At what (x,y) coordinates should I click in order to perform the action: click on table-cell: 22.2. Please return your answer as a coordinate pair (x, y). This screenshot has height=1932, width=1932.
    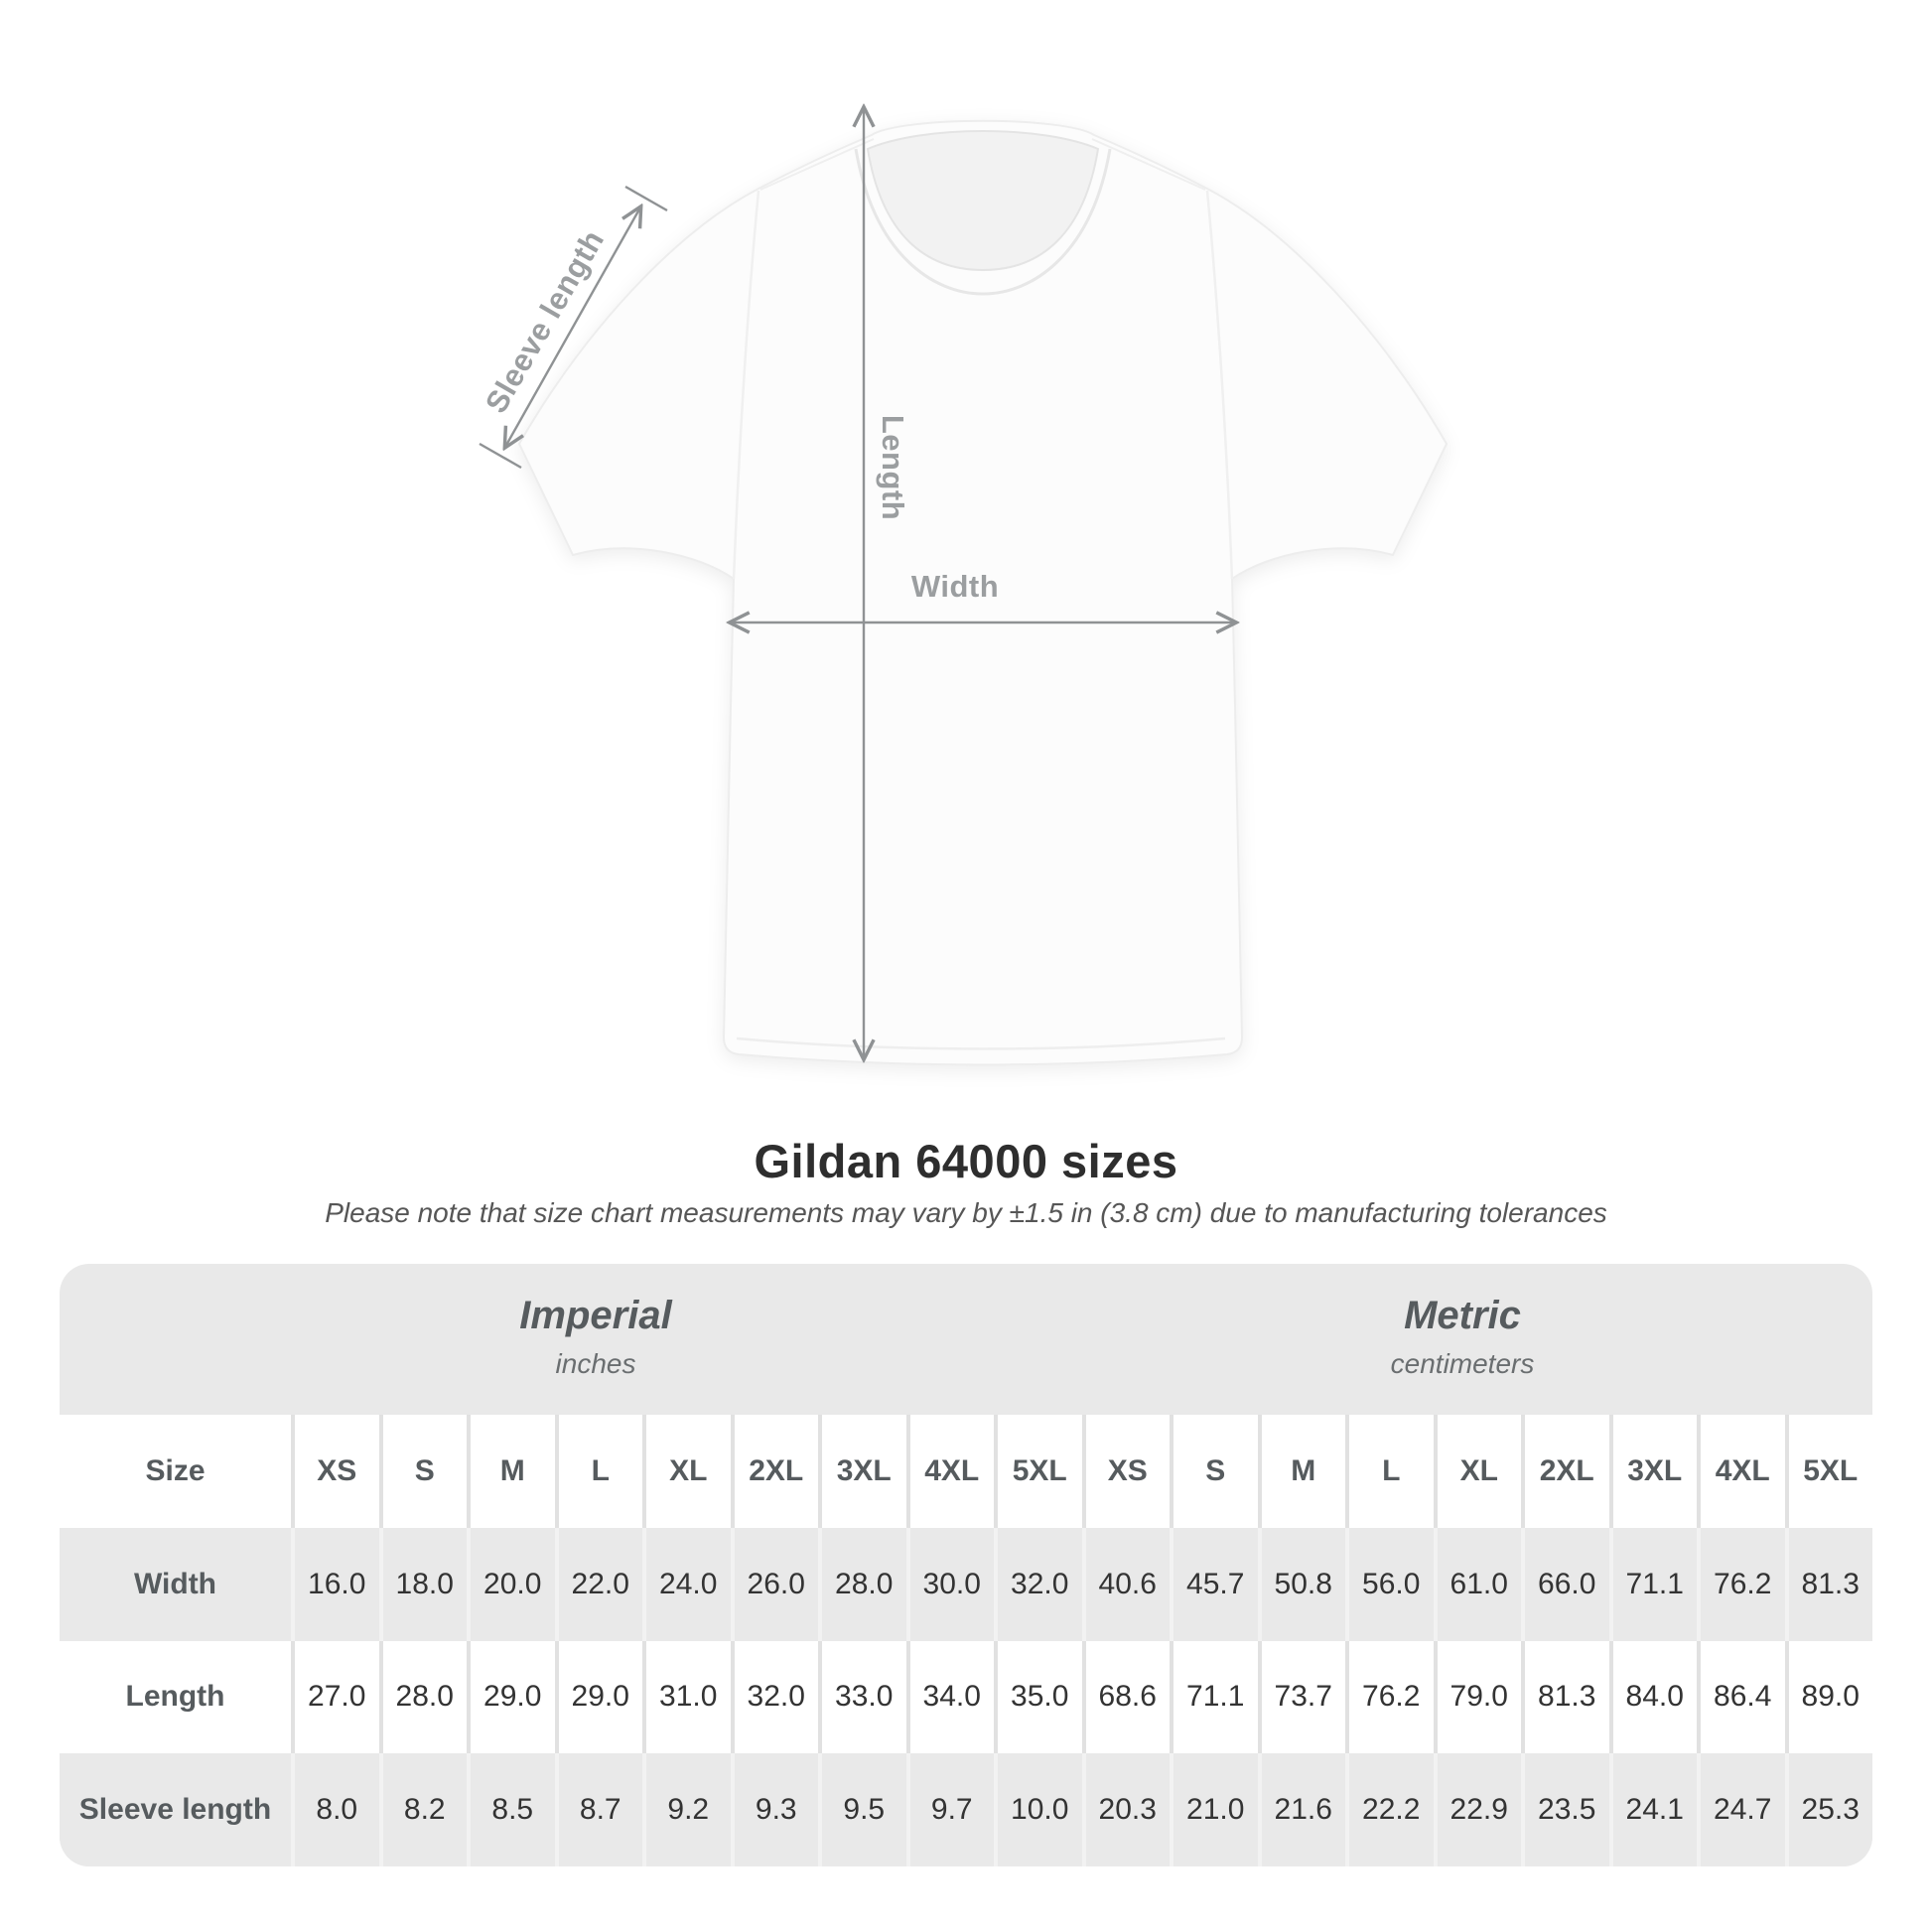
    Looking at the image, I should click on (1390, 1810).